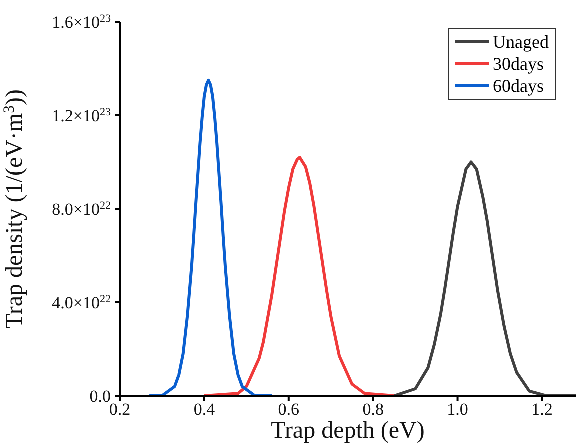 This screenshot has height=444, width=578. I want to click on y-tick-label: 0.0, so click(100, 396).